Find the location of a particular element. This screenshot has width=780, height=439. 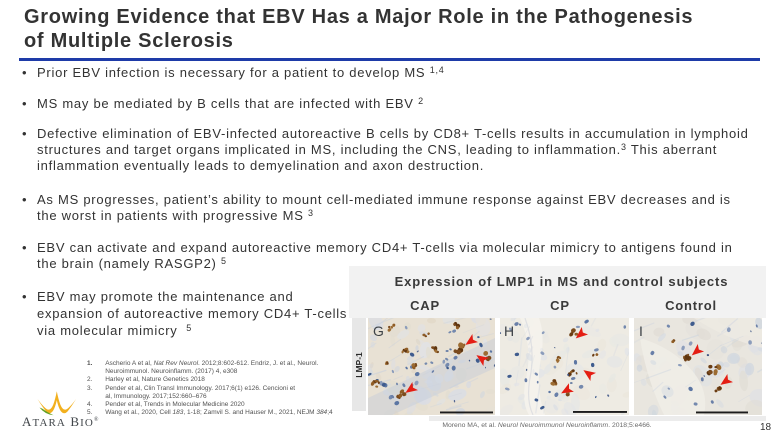

svg-text: G is located at coordinates (378, 331).